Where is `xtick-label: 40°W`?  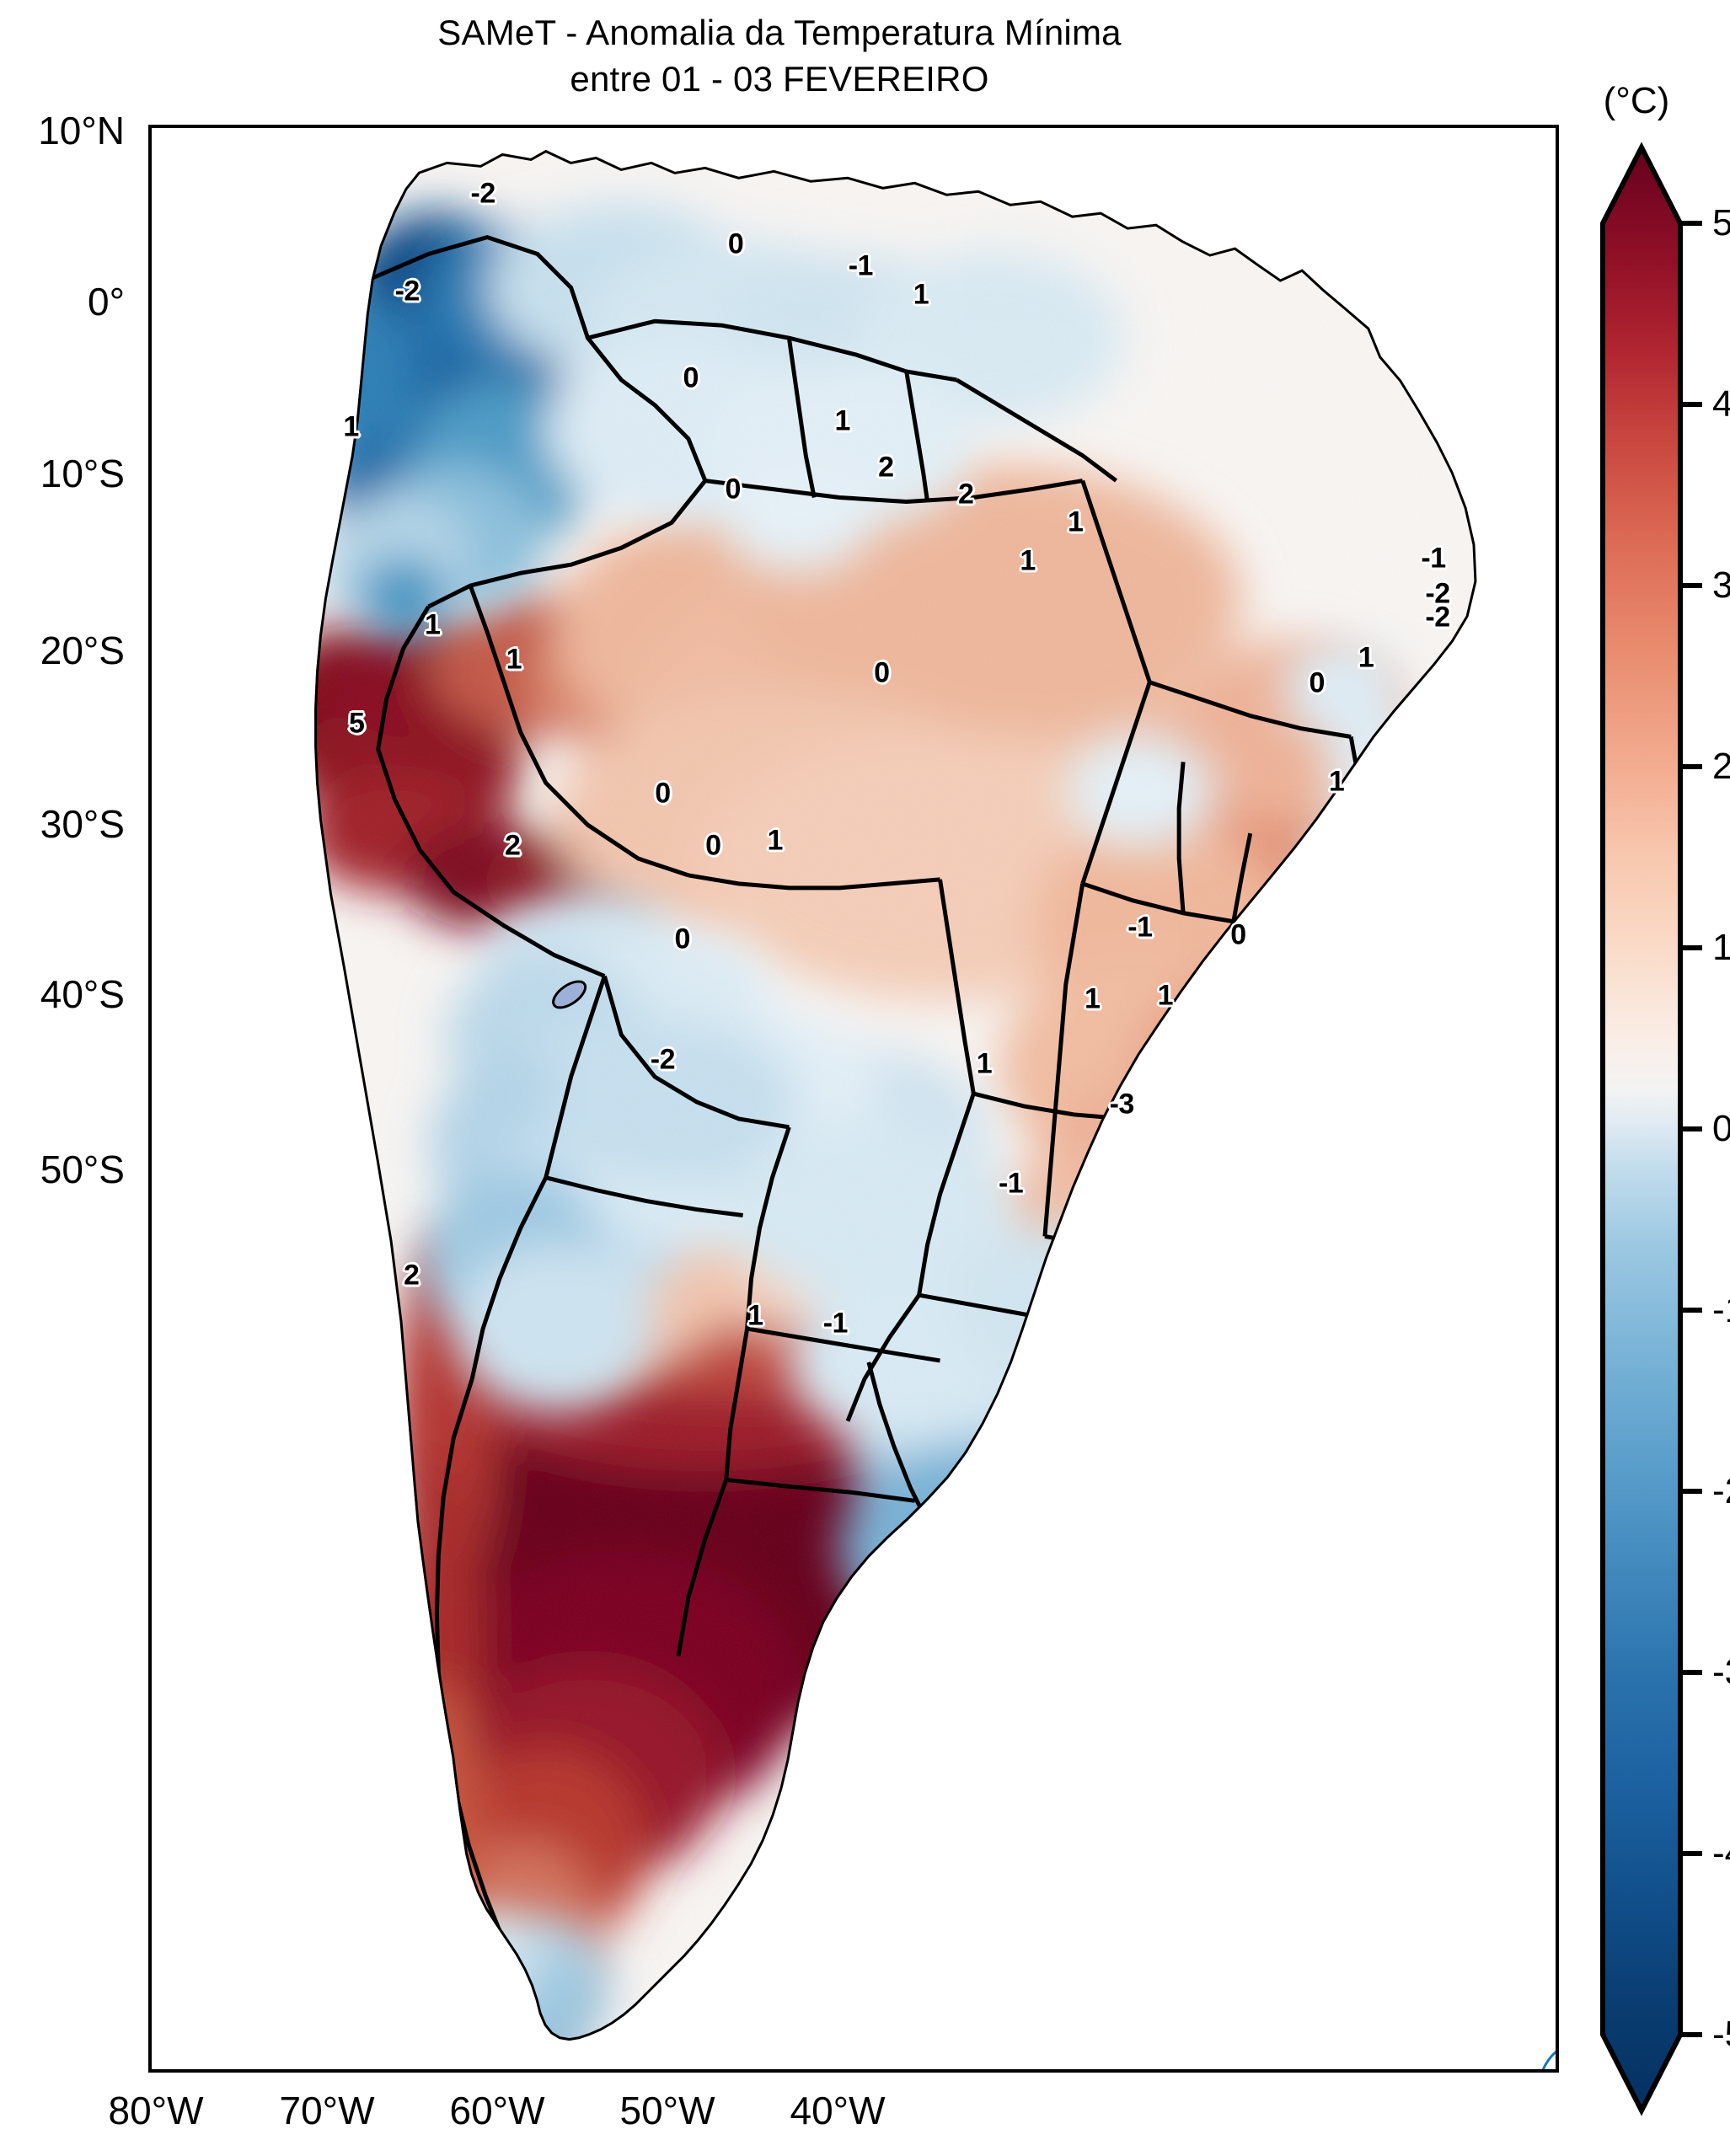 xtick-label: 40°W is located at coordinates (838, 2110).